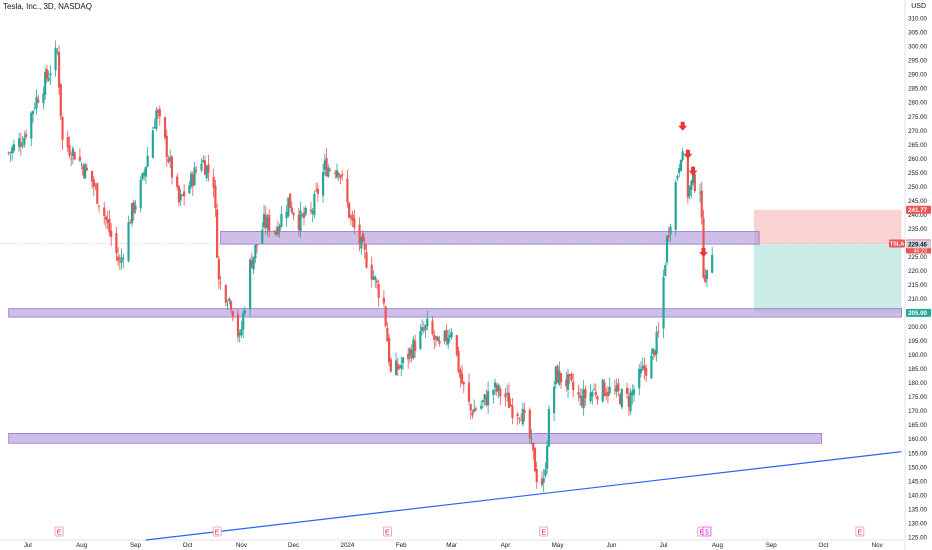 The image size is (932, 550). What do you see at coordinates (693, 171) in the screenshot?
I see `down-arrow-marker` at bounding box center [693, 171].